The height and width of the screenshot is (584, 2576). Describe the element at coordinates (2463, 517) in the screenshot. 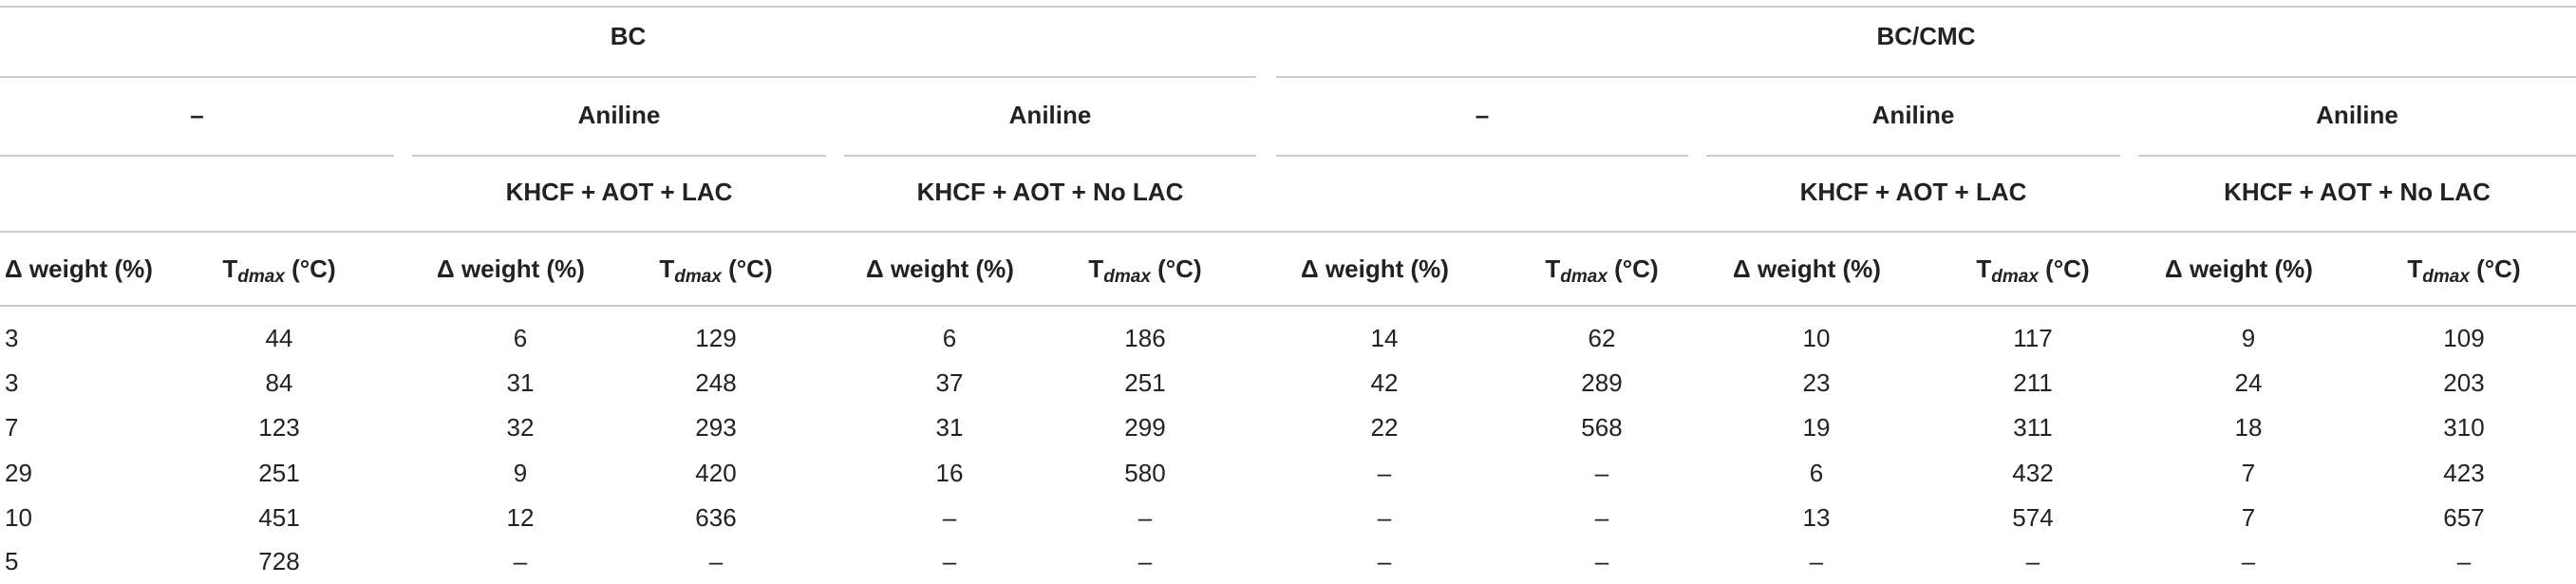

I see `cell: 657` at that location.